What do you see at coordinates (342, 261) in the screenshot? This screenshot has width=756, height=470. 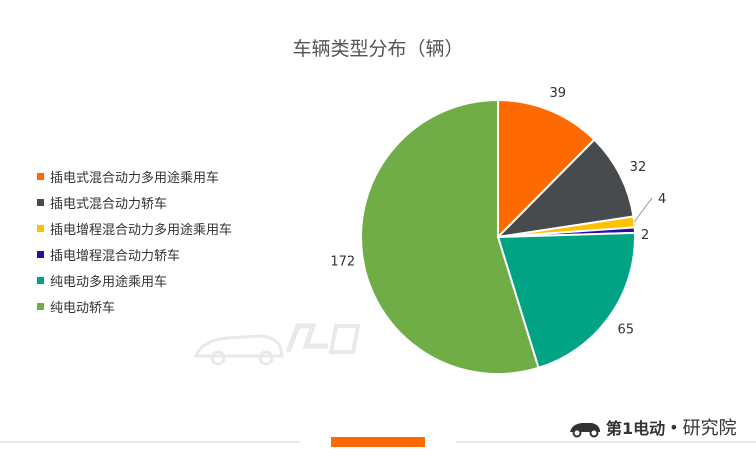 I see `data-label: 172` at bounding box center [342, 261].